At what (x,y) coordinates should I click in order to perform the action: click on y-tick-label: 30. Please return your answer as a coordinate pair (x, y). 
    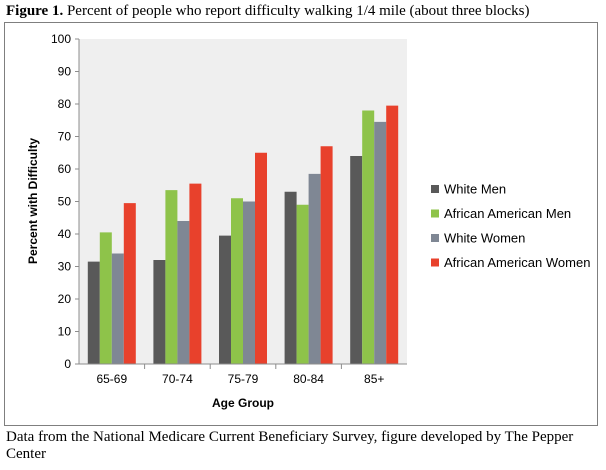
    Looking at the image, I should click on (65, 267).